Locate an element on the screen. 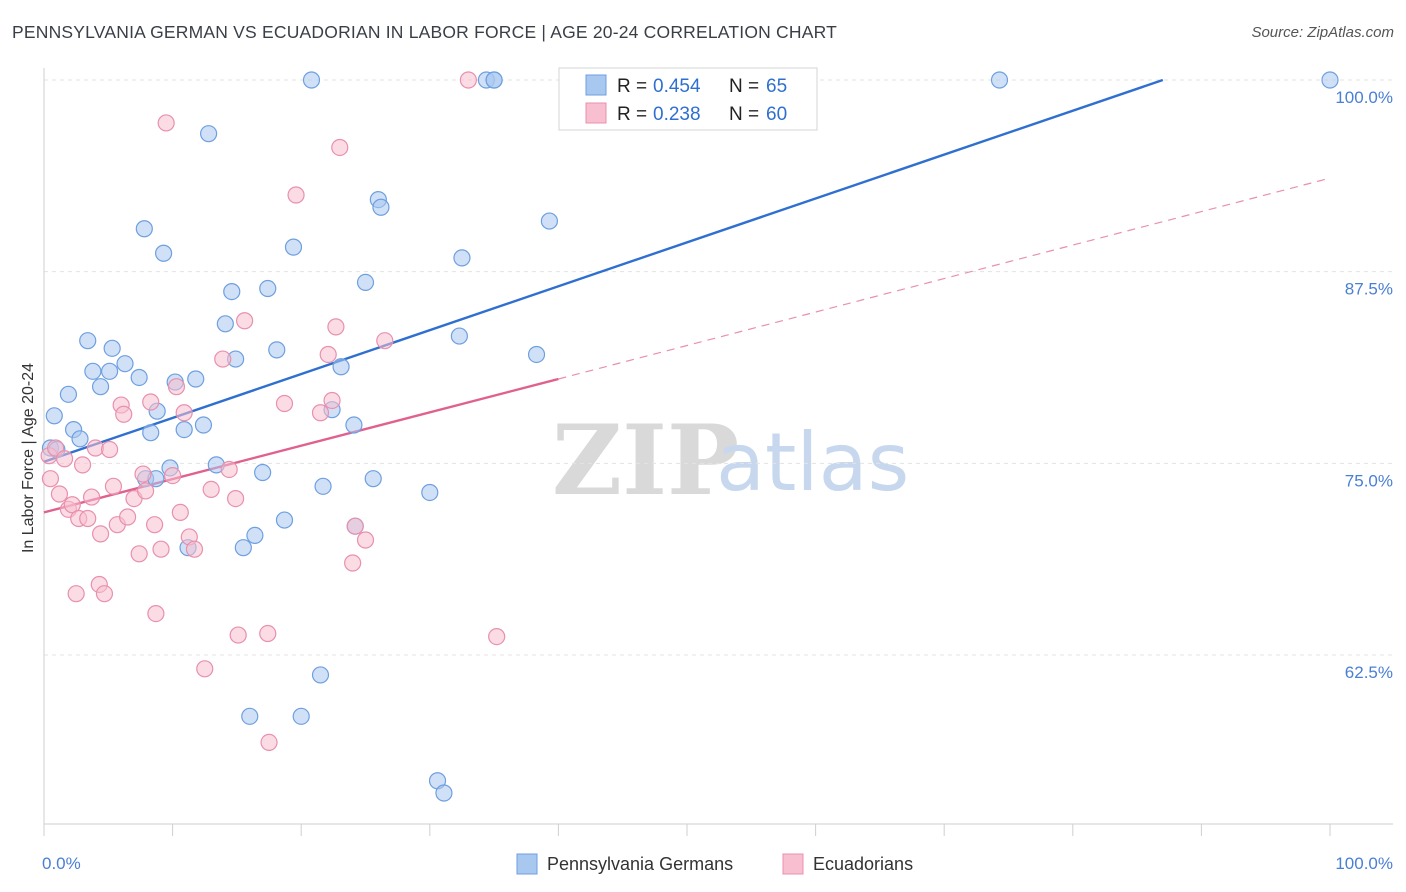 This screenshot has width=1406, height=892. x-tick-label-max: 100.0% is located at coordinates (1364, 863).